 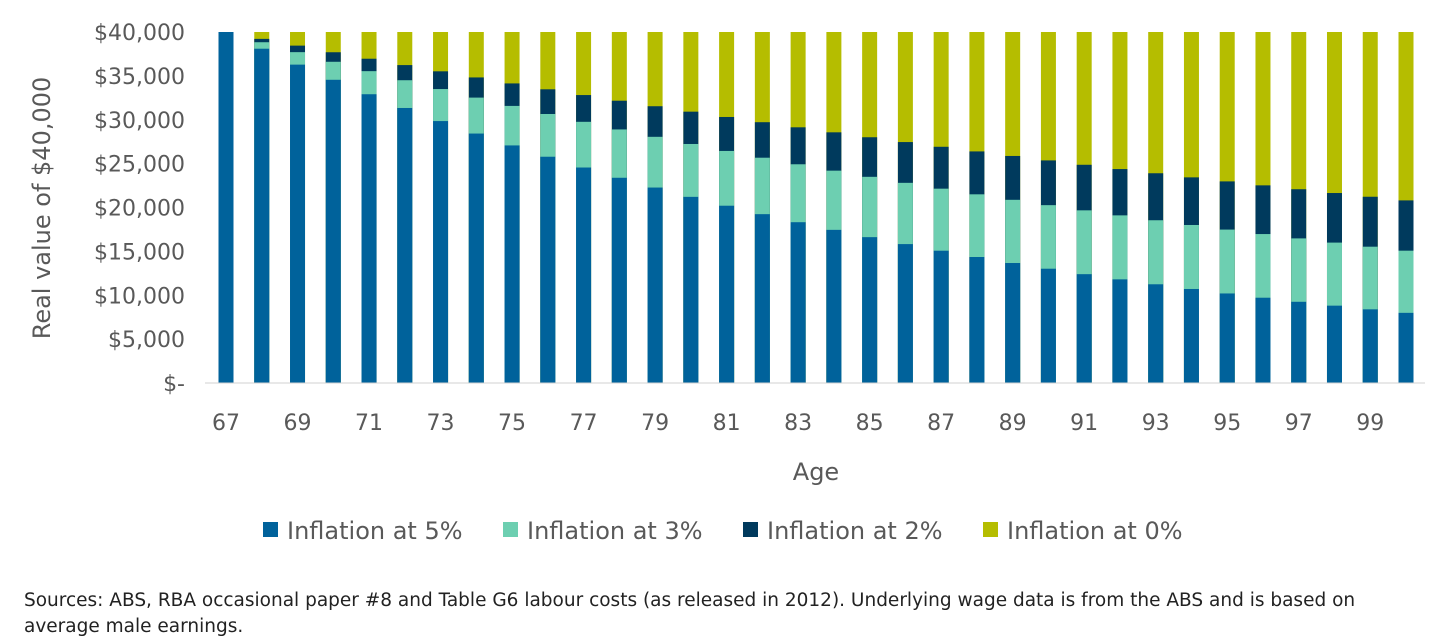 What do you see at coordinates (369, 423) in the screenshot?
I see `x-tick-label: 71` at bounding box center [369, 423].